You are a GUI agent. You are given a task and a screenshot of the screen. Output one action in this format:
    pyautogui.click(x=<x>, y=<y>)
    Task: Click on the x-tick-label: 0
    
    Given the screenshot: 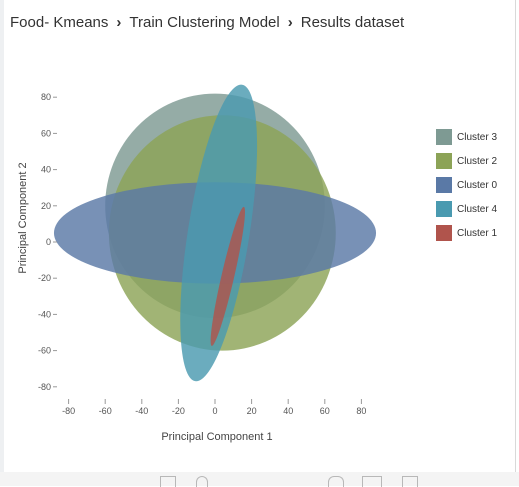 What is the action you would take?
    pyautogui.click(x=214, y=411)
    